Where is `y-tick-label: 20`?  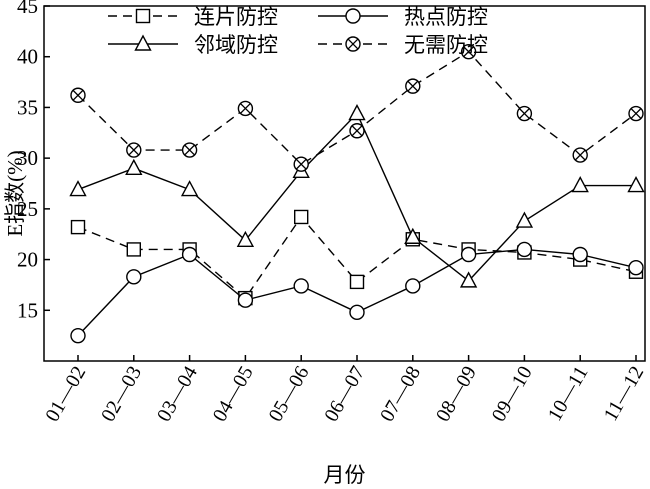 y-tick-label: 20 is located at coordinates (27, 260).